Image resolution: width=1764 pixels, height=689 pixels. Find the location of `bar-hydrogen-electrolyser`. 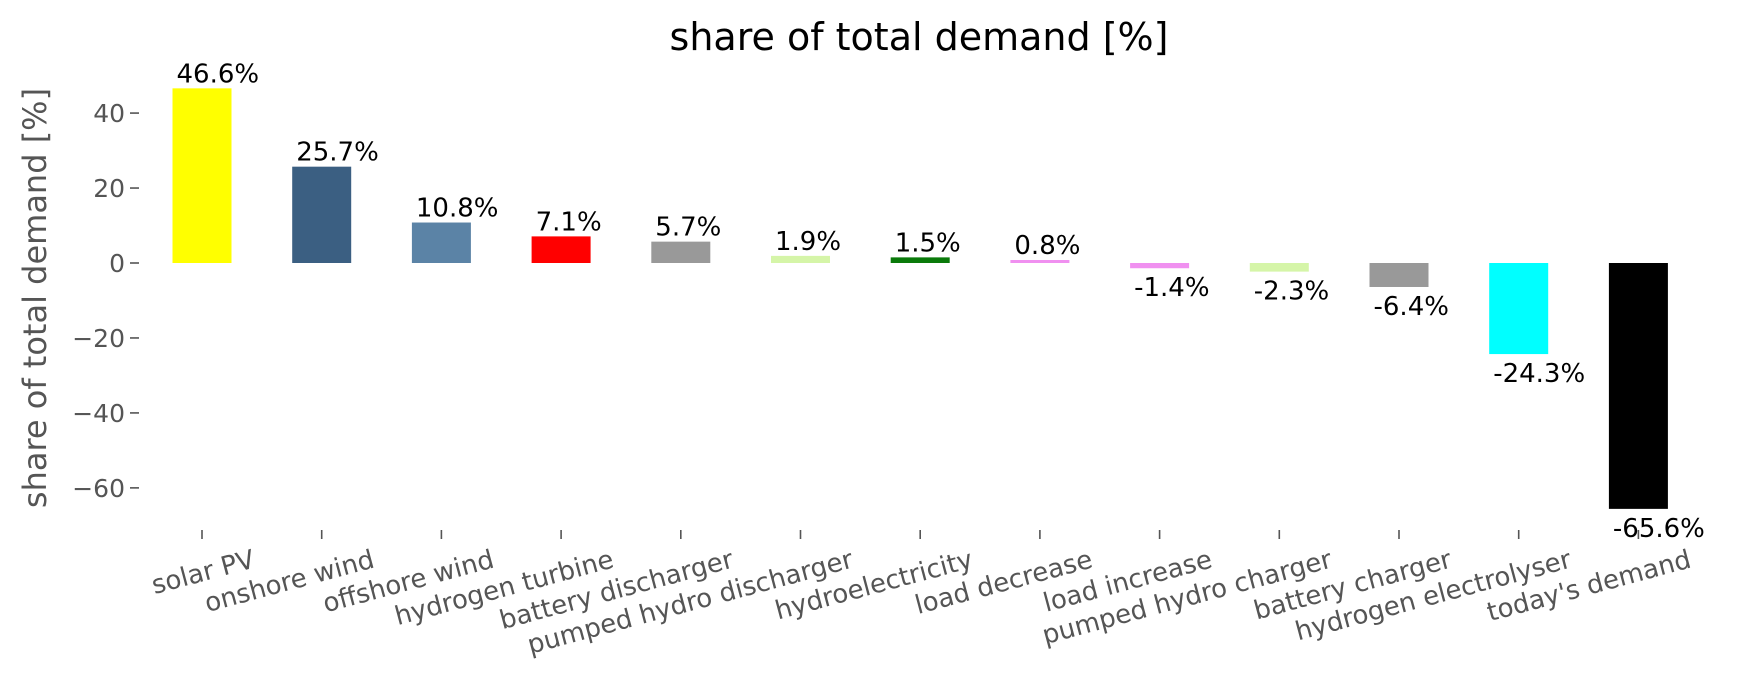

bar-hydrogen-electrolyser is located at coordinates (1519, 309).